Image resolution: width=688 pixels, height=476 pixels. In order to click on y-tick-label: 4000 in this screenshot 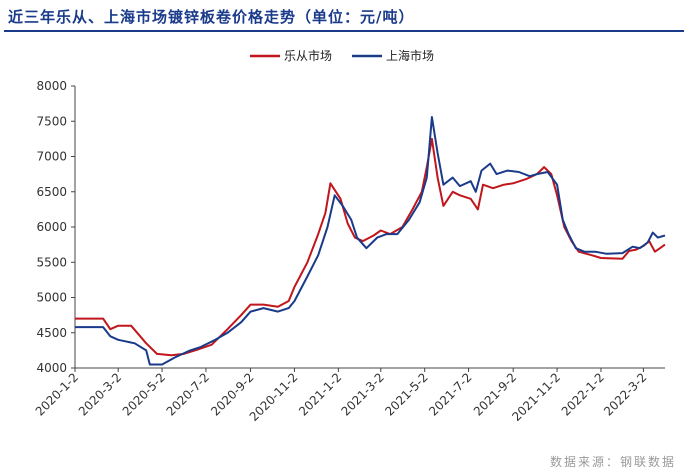, I will do `click(51, 368)`.